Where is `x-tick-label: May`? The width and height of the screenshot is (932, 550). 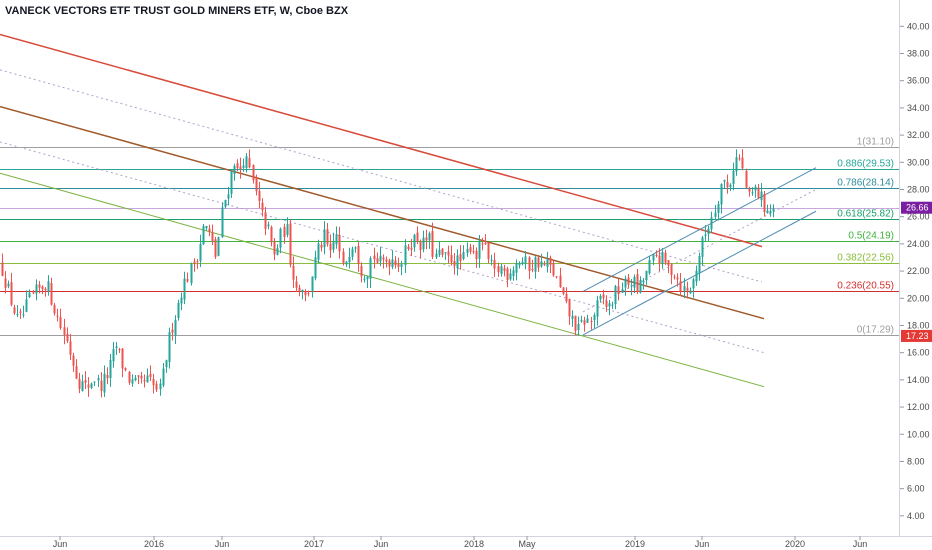 x-tick-label: May is located at coordinates (527, 544).